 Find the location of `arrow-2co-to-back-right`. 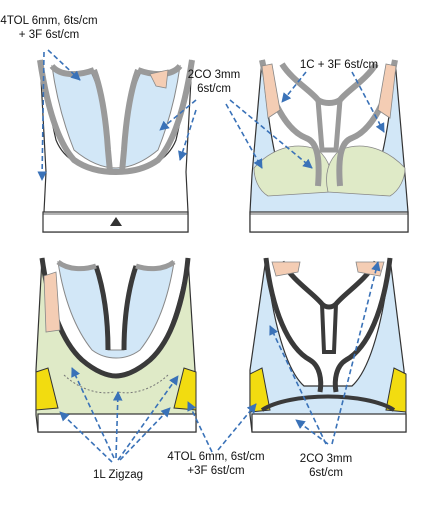

arrow-2co-to-back-right is located at coordinates (356, 353).